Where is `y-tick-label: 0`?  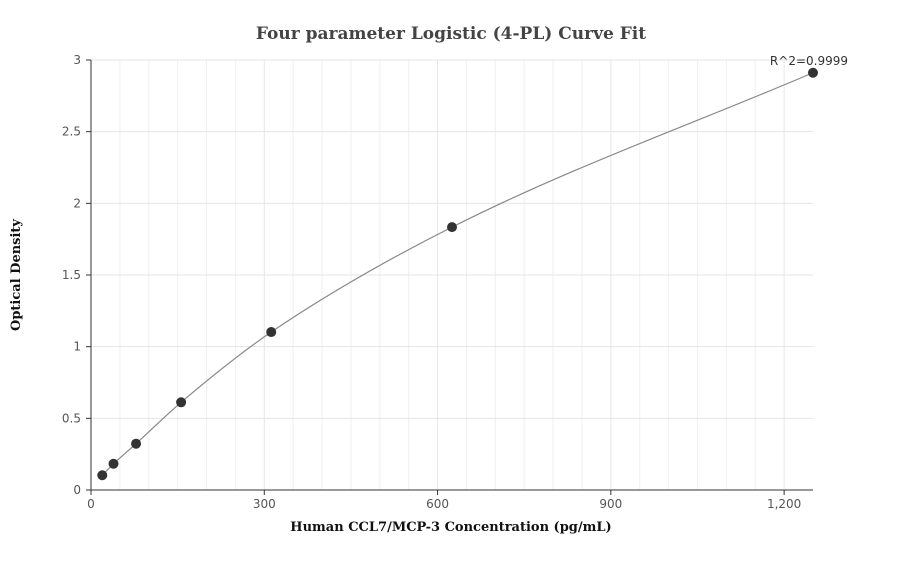
y-tick-label: 0 is located at coordinates (77, 490).